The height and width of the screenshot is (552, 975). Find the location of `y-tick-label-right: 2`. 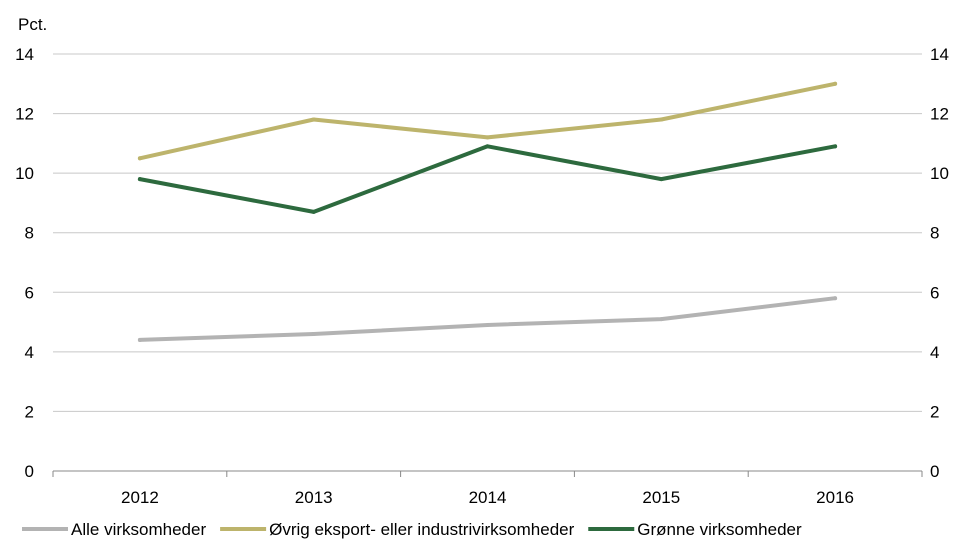

y-tick-label-right: 2 is located at coordinates (934, 411).